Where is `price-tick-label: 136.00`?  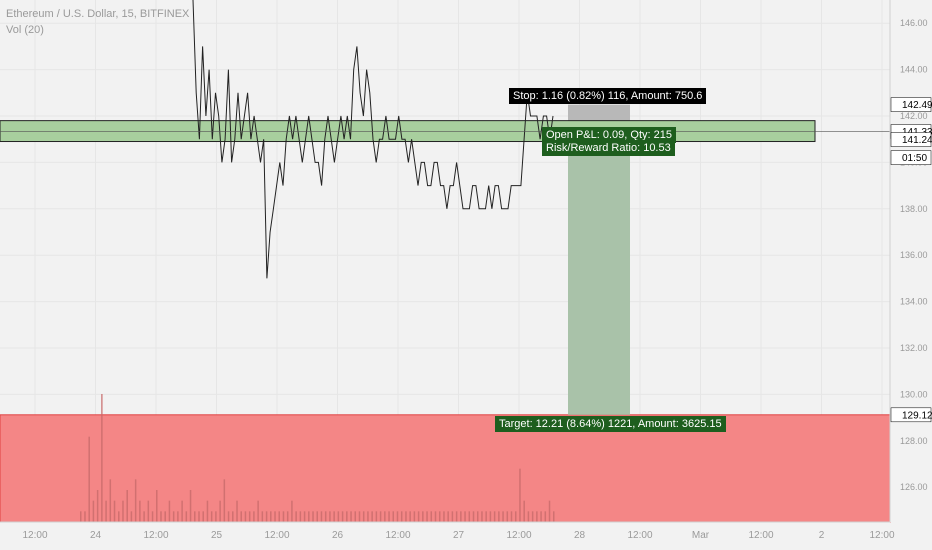
price-tick-label: 136.00 is located at coordinates (914, 255).